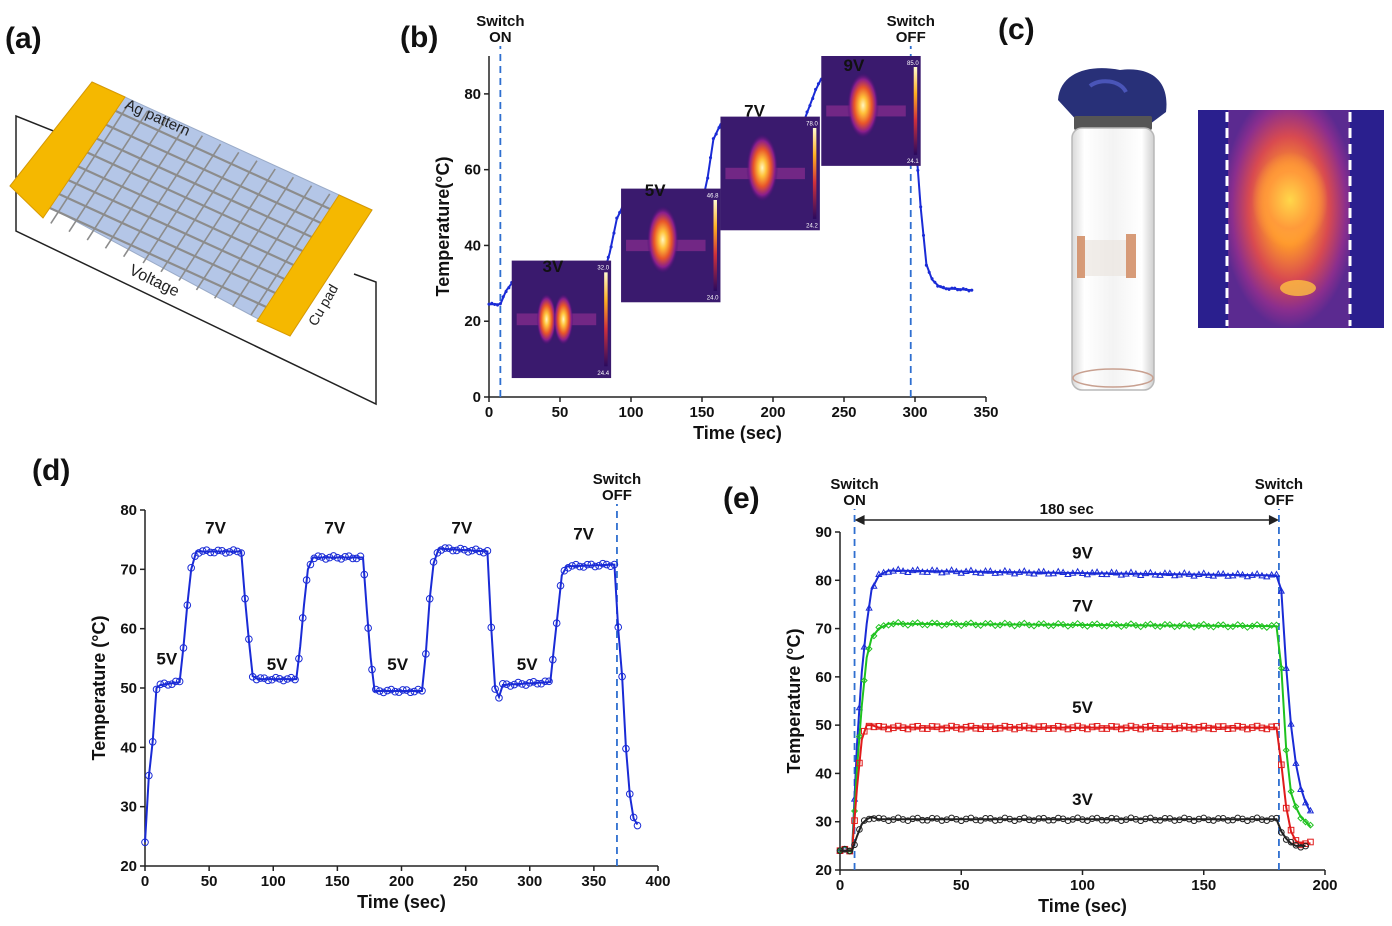 The width and height of the screenshot is (1392, 926). I want to click on x-tick-label: 200, so click(772, 412).